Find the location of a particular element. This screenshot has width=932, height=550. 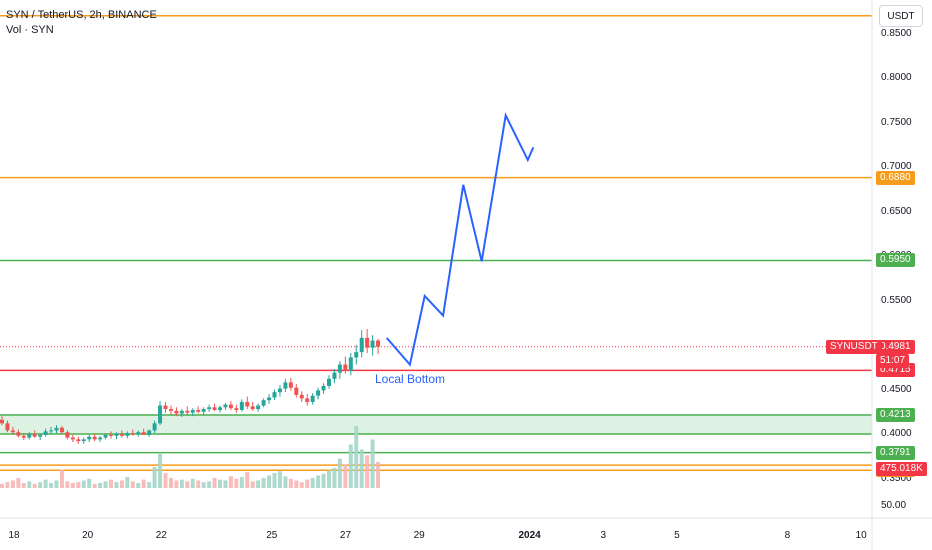

price-tick-label: 0.7000 is located at coordinates (896, 166).